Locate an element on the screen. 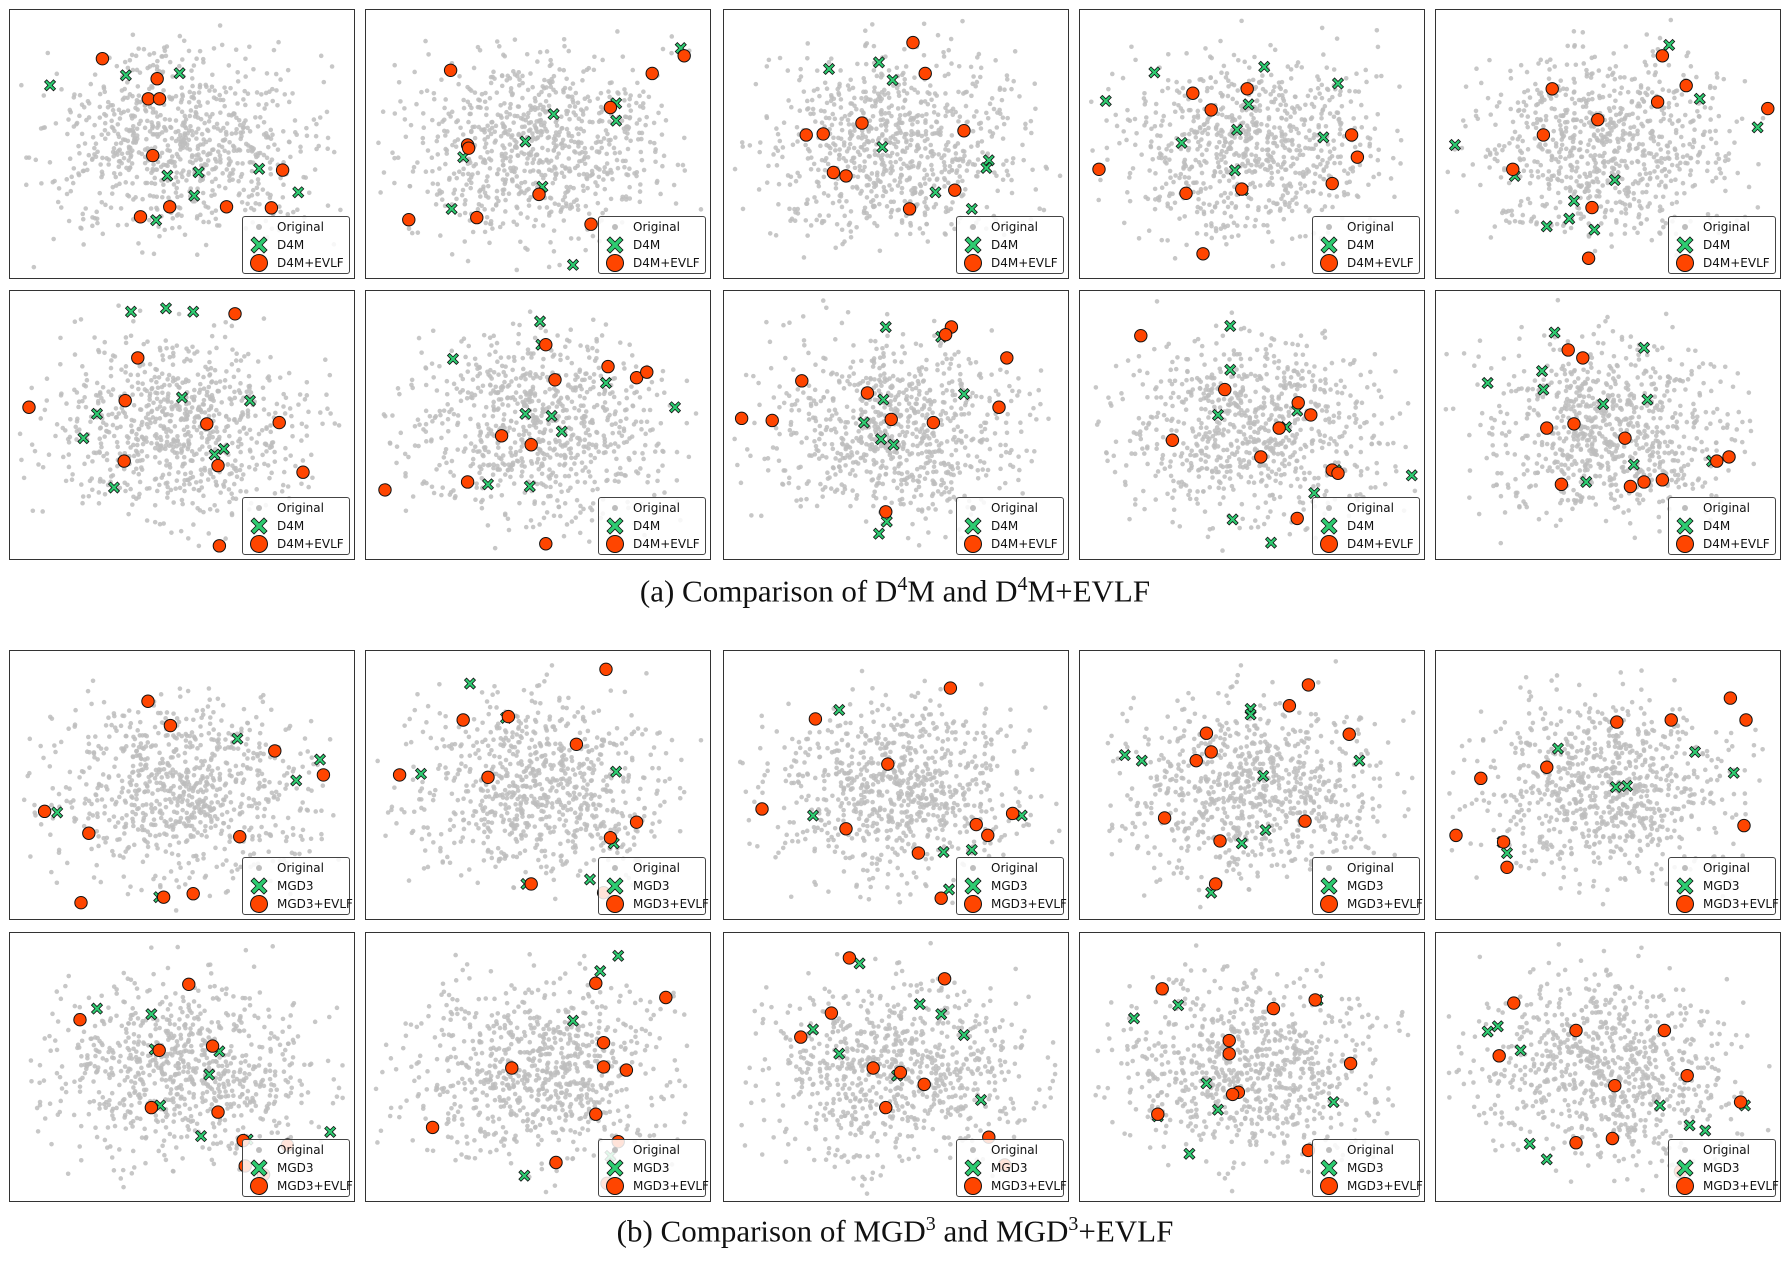 This screenshot has height=1278, width=1790. legend-original: Original is located at coordinates (296, 227).